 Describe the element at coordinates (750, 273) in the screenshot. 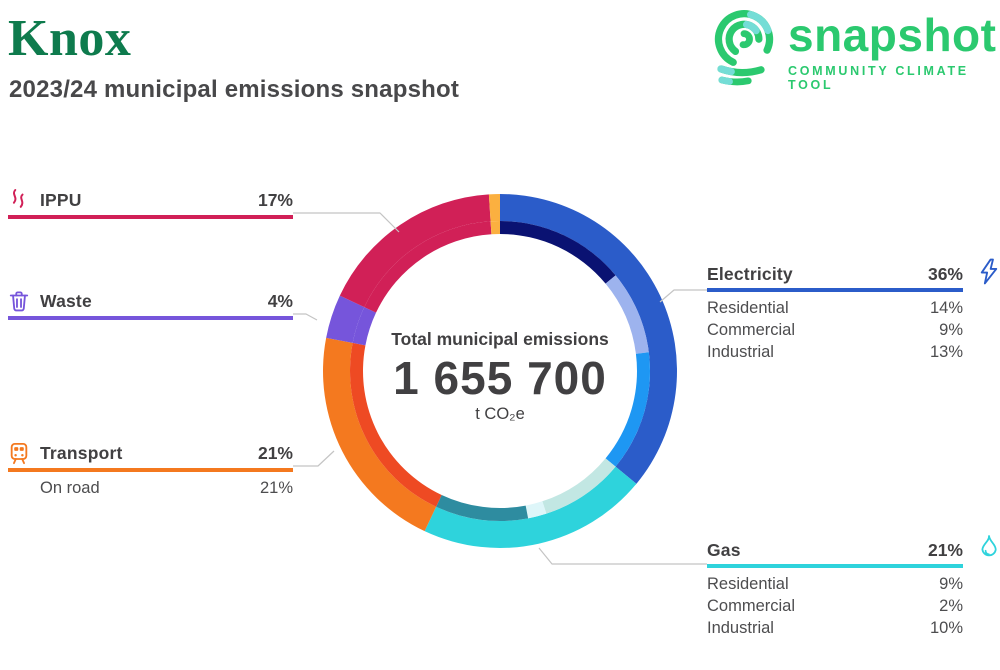

I see `category-label: Electricity` at that location.